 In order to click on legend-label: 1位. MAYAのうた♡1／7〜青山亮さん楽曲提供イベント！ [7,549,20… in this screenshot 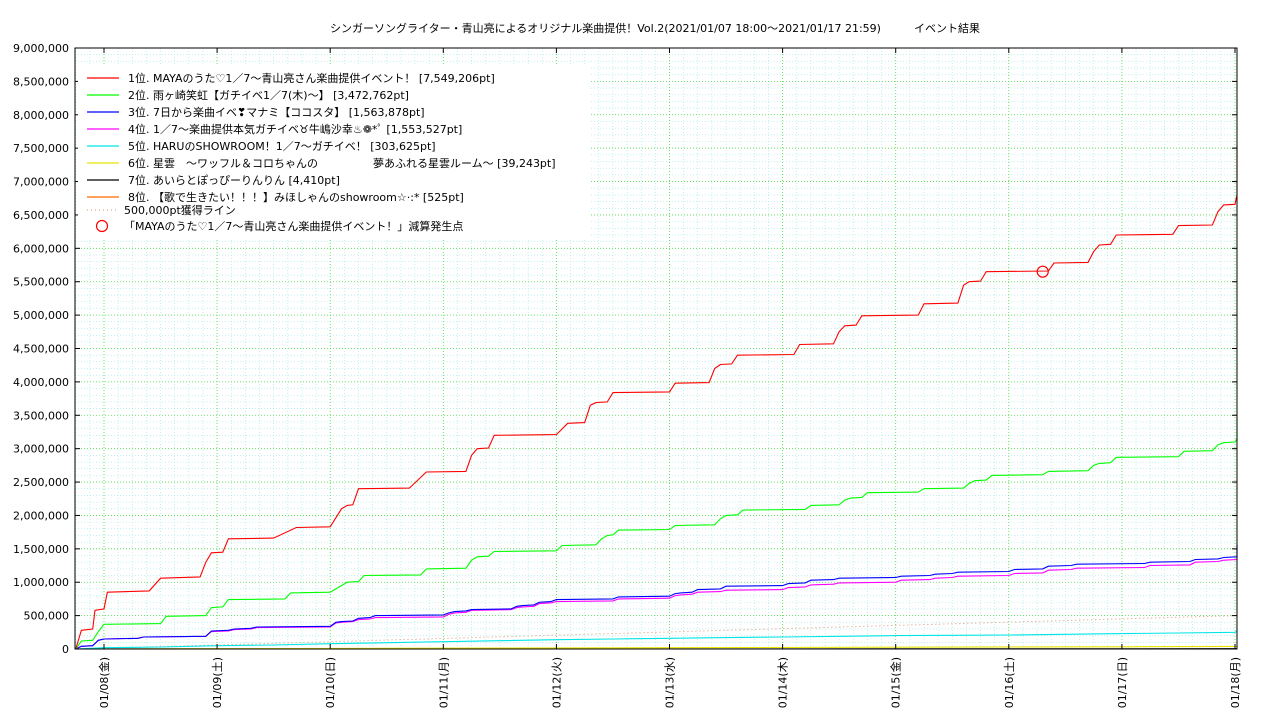, I will do `click(311, 78)`.